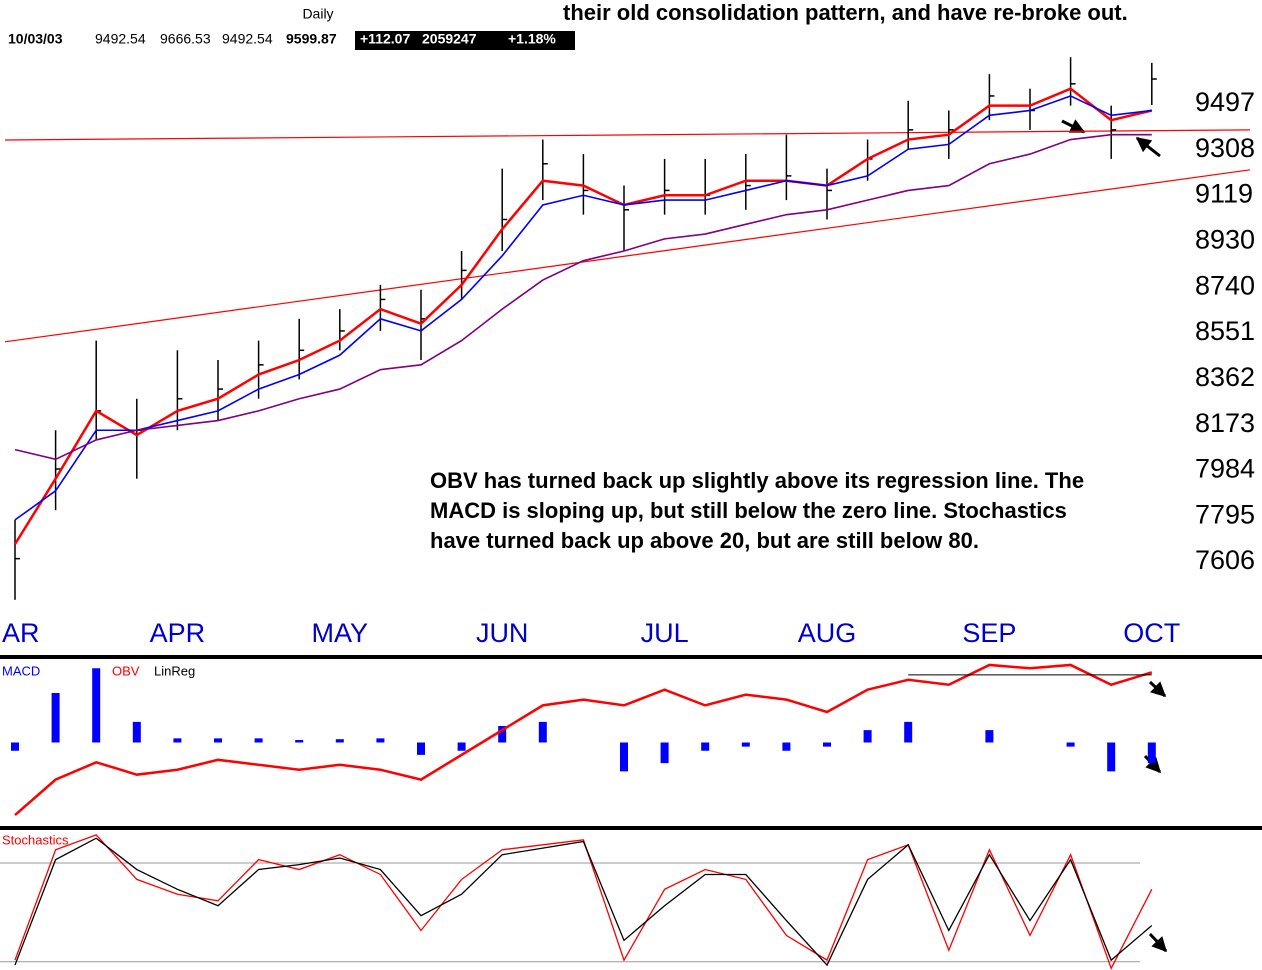  Describe the element at coordinates (1225, 148) in the screenshot. I see `y-tick-label: 9308` at that location.